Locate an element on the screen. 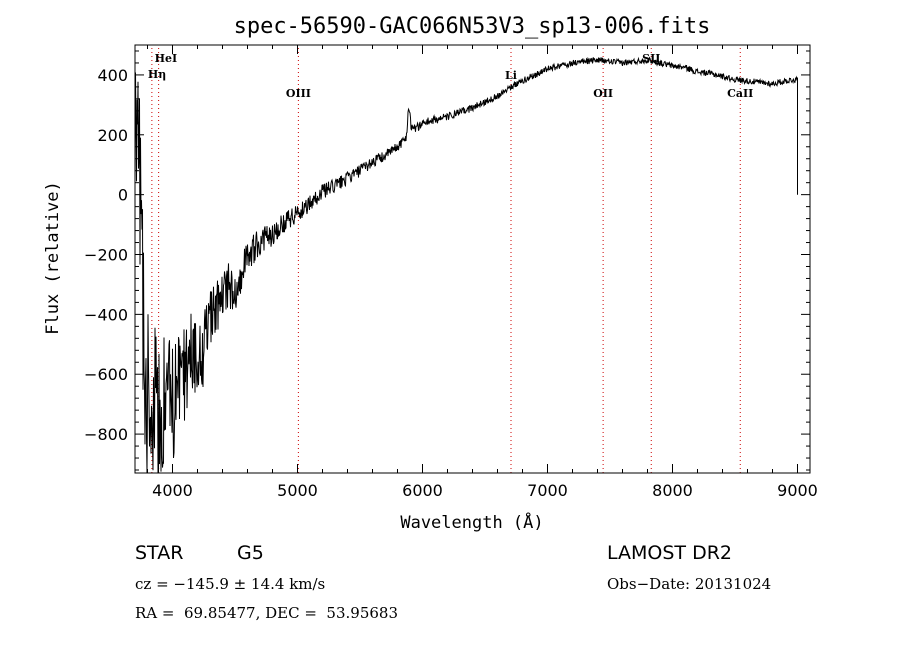 This screenshot has height=650, width=900. x-tick-label: 8000 is located at coordinates (672, 490).